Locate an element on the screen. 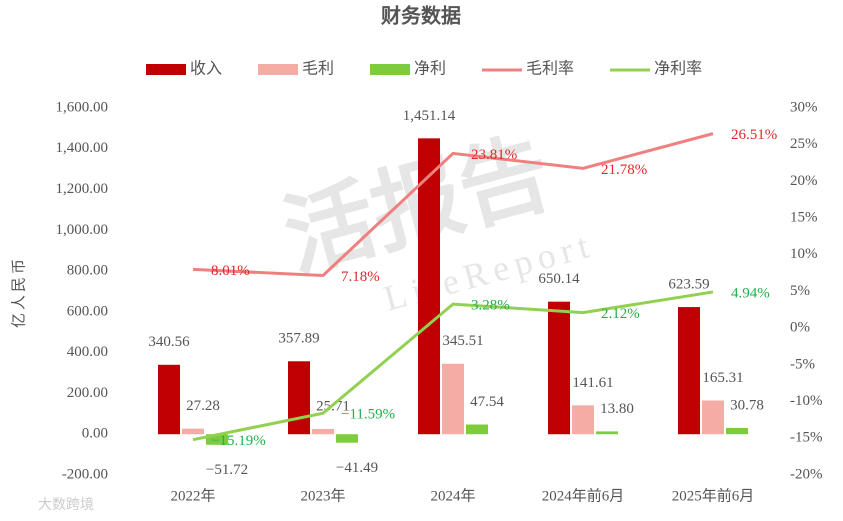 This screenshot has width=843, height=521. bar-value-label: 27.28 is located at coordinates (203, 406).